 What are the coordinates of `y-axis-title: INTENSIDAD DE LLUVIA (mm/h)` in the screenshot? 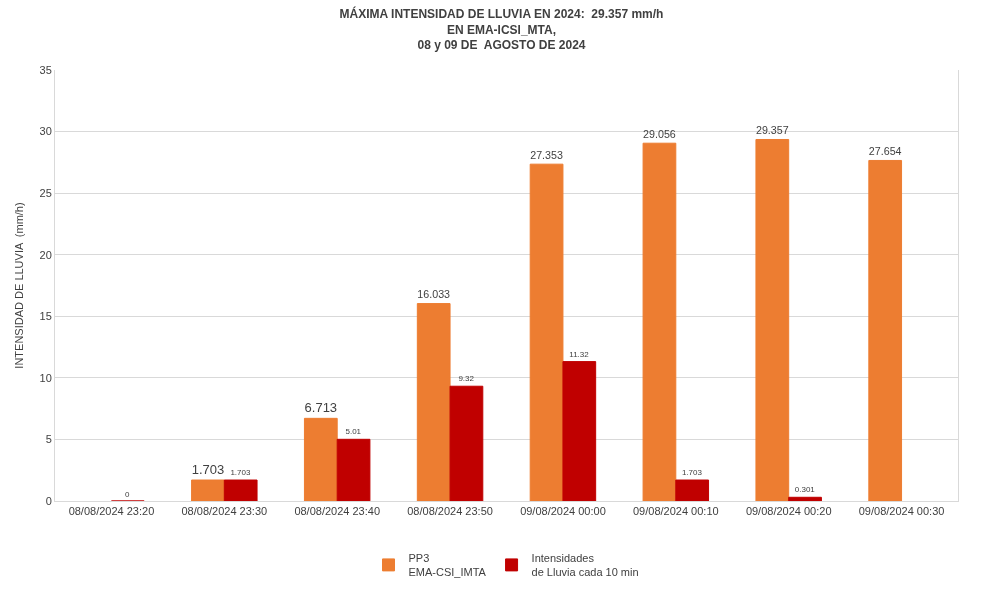 It's located at (19, 285).